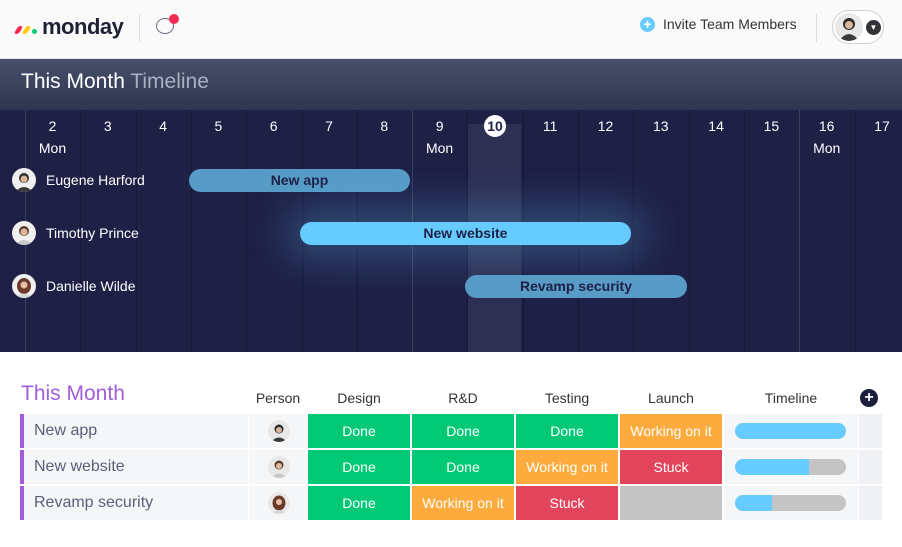 The height and width of the screenshot is (547, 902). I want to click on day-number: 6, so click(273, 126).